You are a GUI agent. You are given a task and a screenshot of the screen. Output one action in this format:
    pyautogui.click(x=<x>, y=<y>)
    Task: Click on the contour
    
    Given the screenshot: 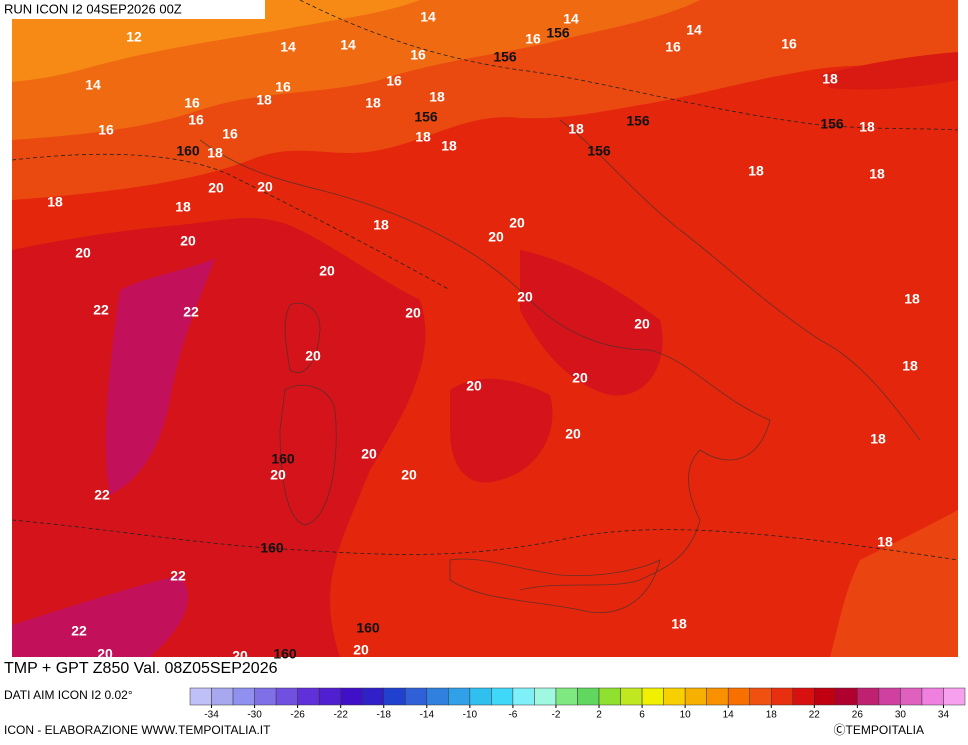 What is the action you would take?
    pyautogui.click(x=231, y=222)
    